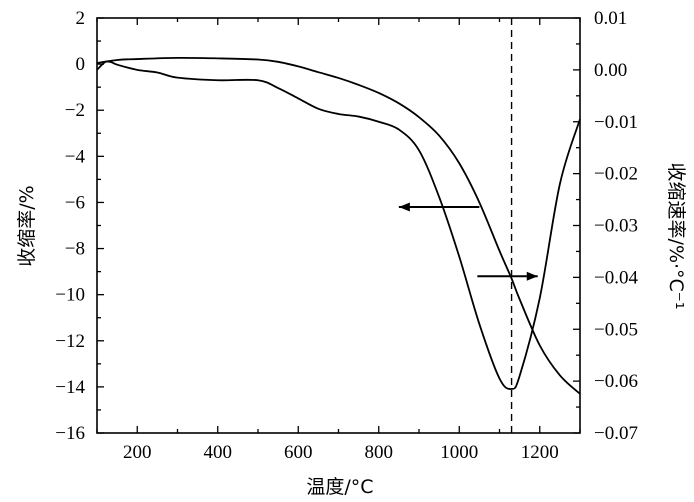  I want to click on left-y-axis-title: 收缩率/%, so click(27, 225).